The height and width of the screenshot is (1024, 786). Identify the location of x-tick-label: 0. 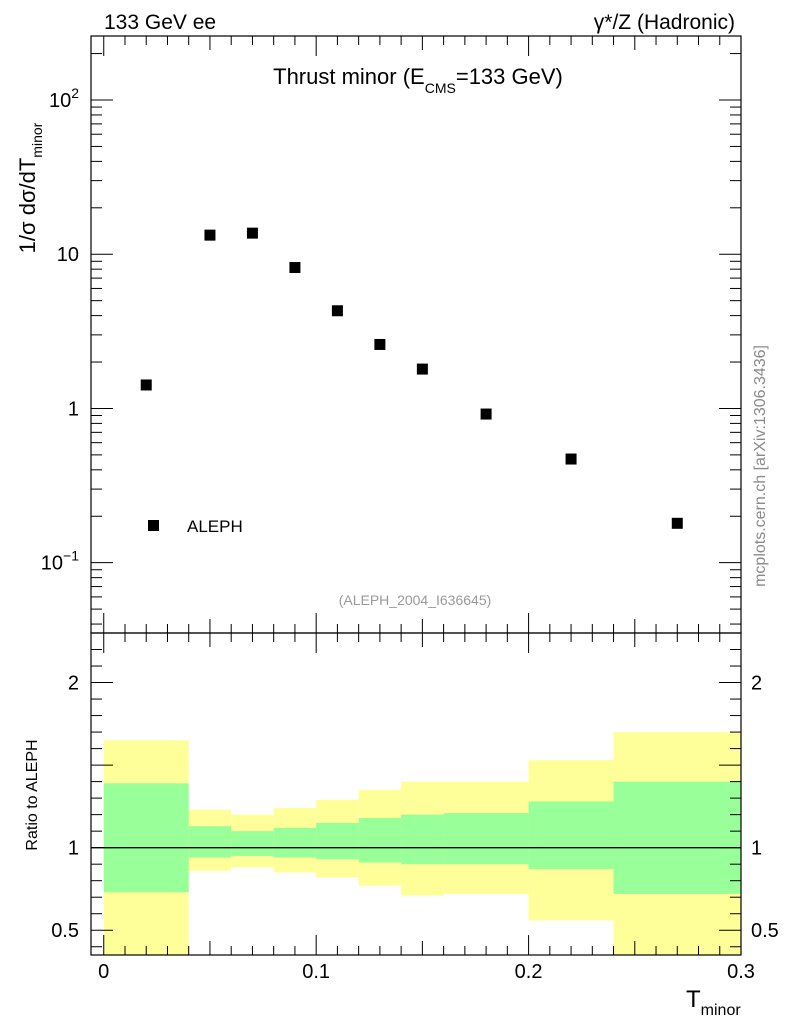
(103, 972).